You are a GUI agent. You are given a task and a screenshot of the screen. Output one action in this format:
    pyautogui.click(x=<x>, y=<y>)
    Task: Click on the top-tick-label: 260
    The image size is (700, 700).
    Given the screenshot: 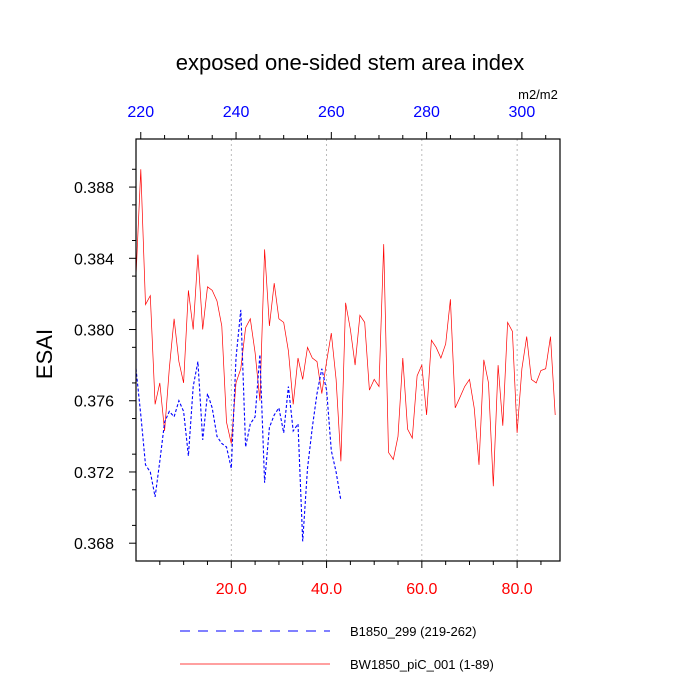 What is the action you would take?
    pyautogui.click(x=331, y=112)
    